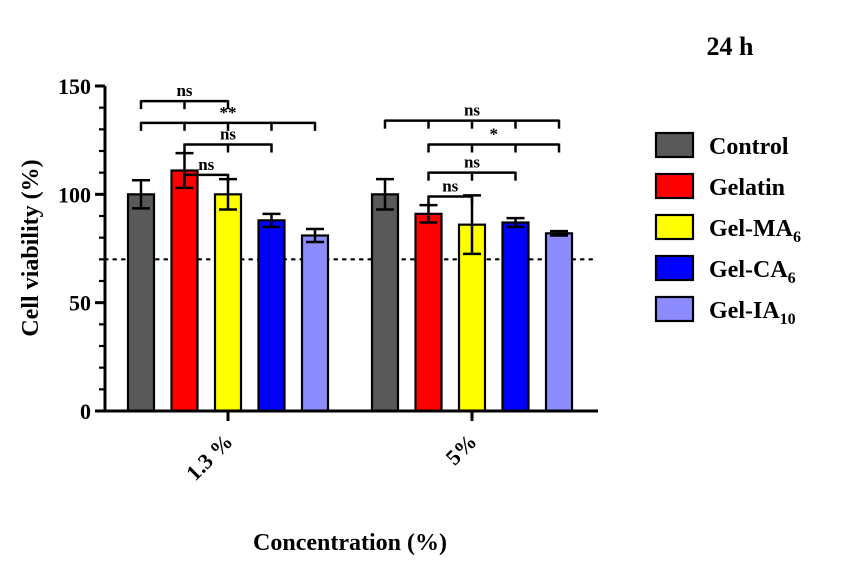 This screenshot has height=566, width=843. Describe the element at coordinates (428, 312) in the screenshot. I see `bar-gelatin-5-pct` at that location.